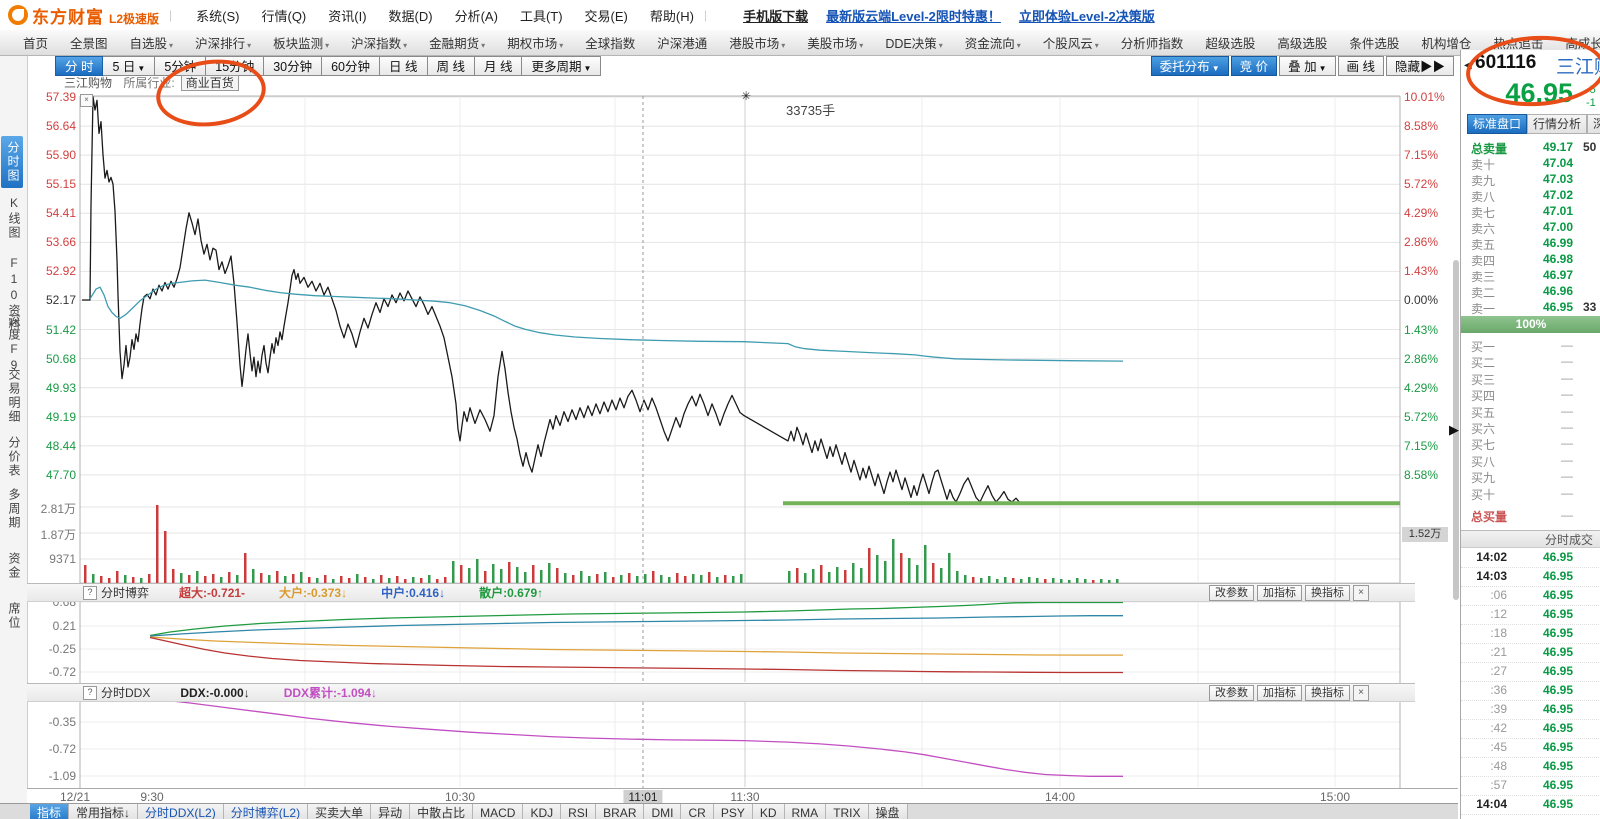 The image size is (1600, 819). I want to click on indicator-tab-MACD: MACD, so click(498, 811).